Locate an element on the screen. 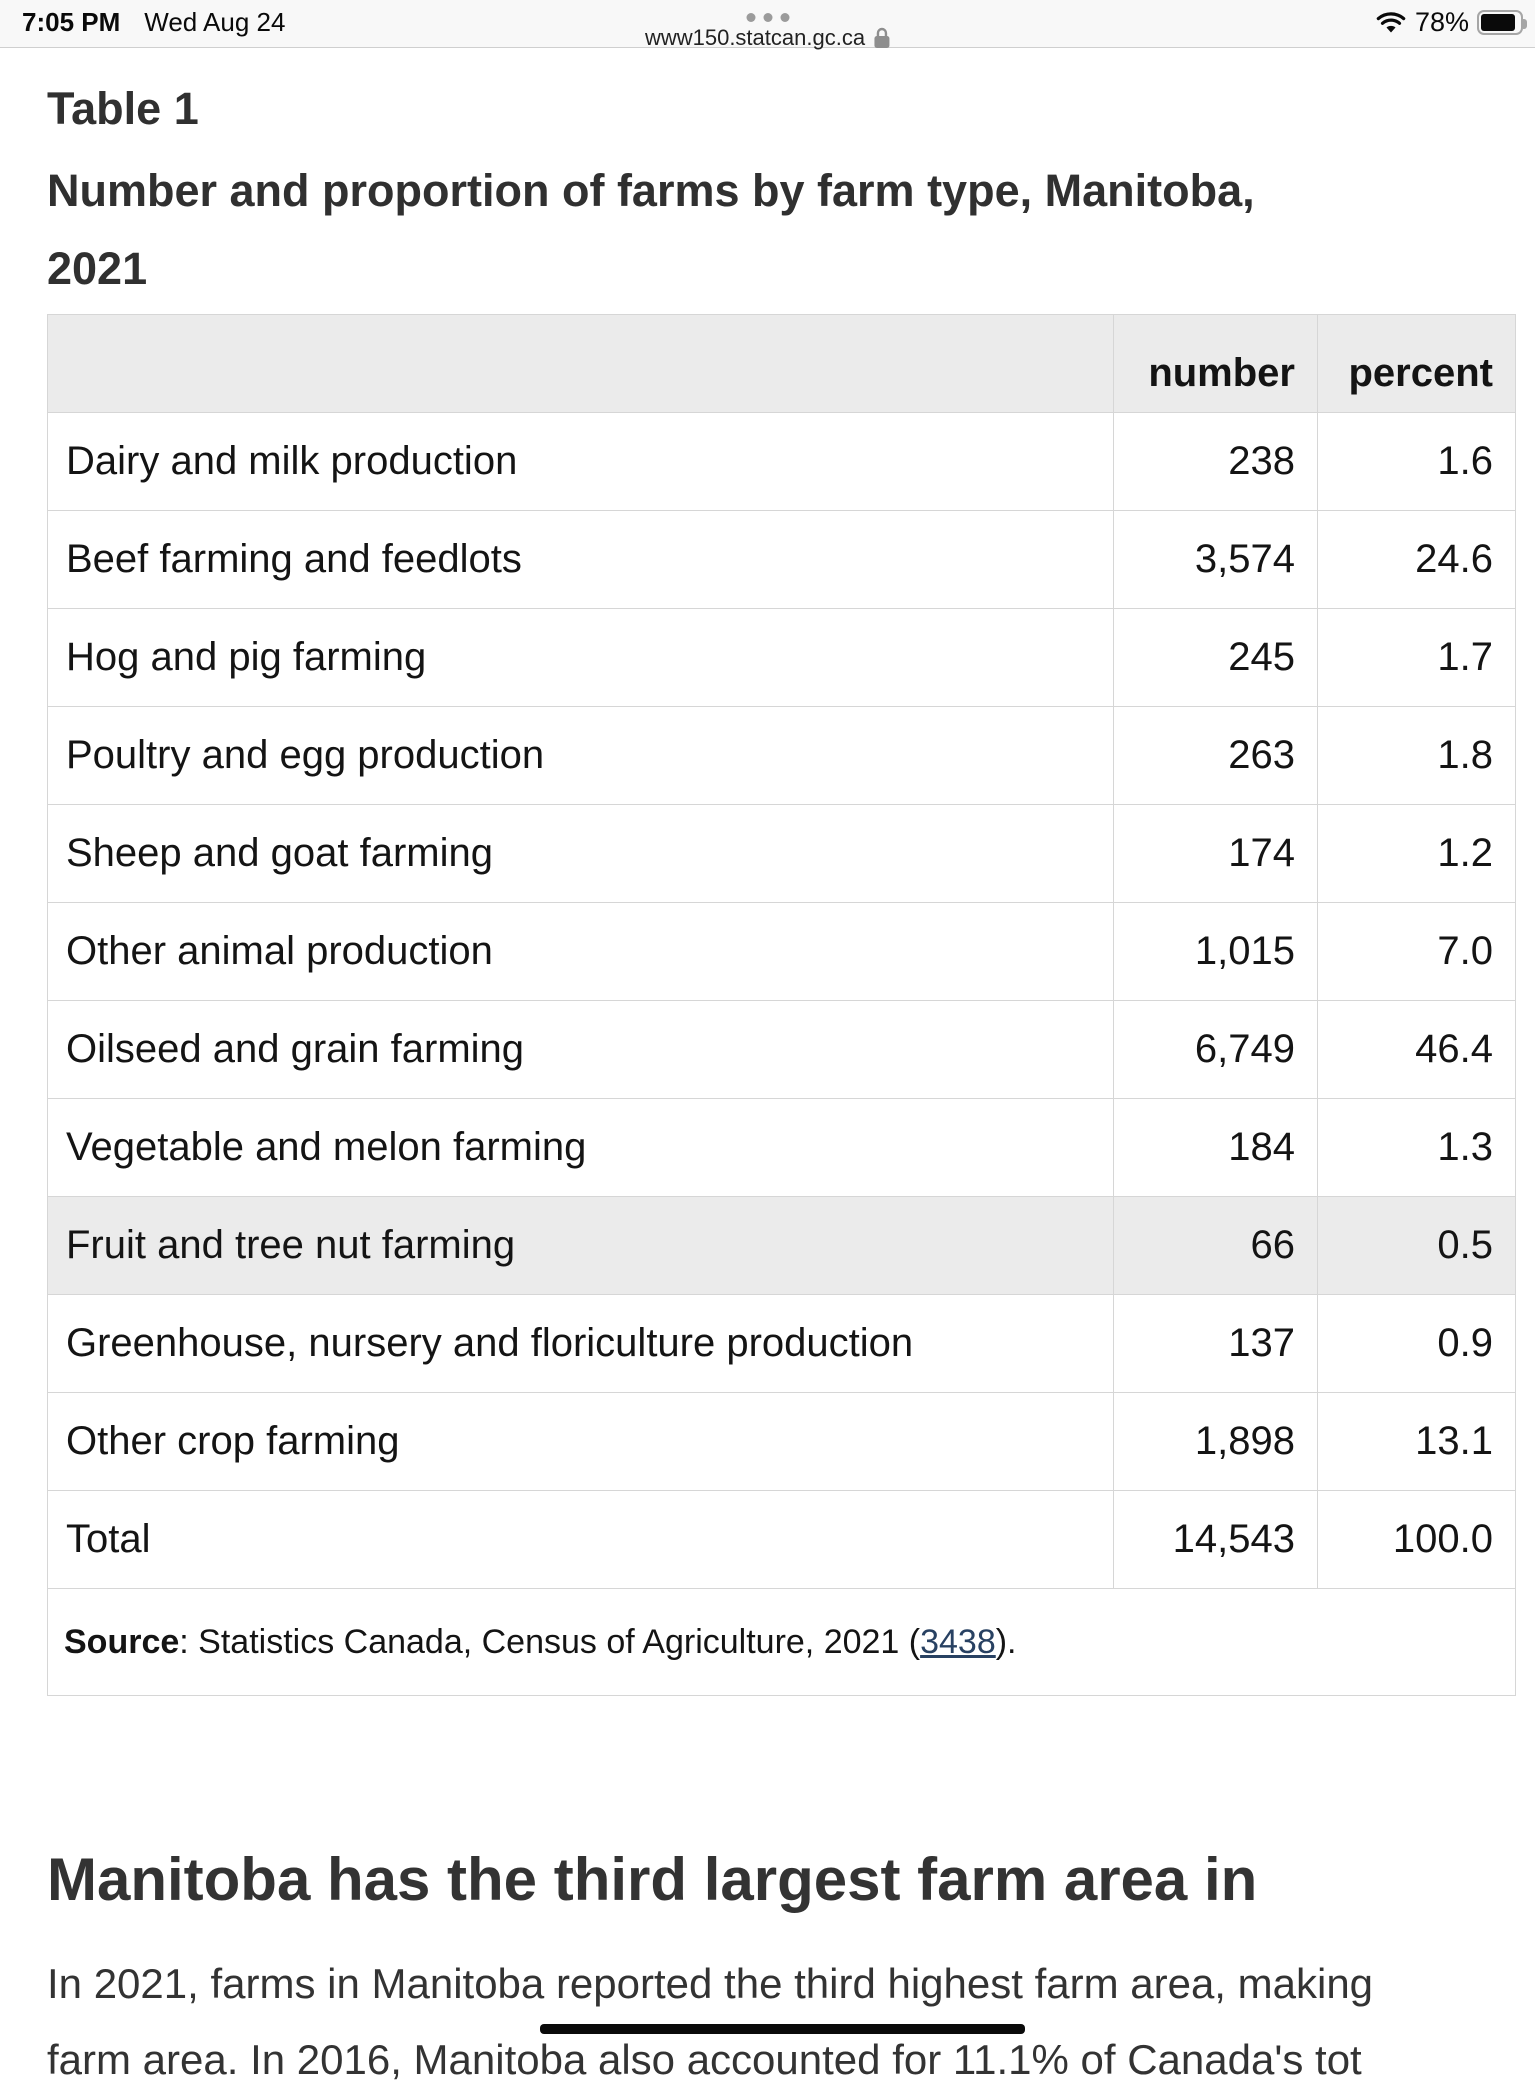  row-label-cell: Beef farming and feedlots is located at coordinates (580, 559).